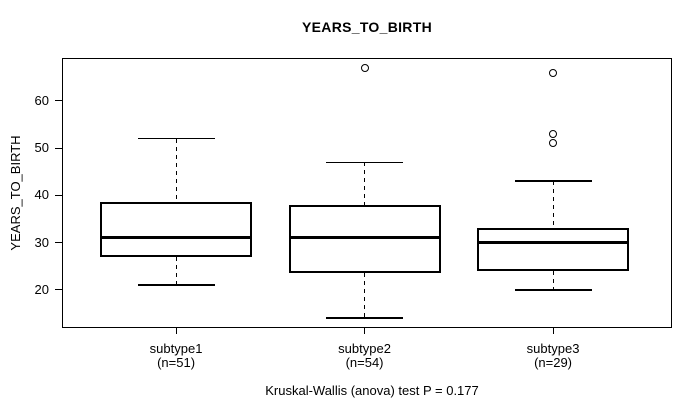 Image resolution: width=700 pixels, height=400 pixels. Describe the element at coordinates (364, 362) in the screenshot. I see `x-axis-group-n: (n=54)` at that location.